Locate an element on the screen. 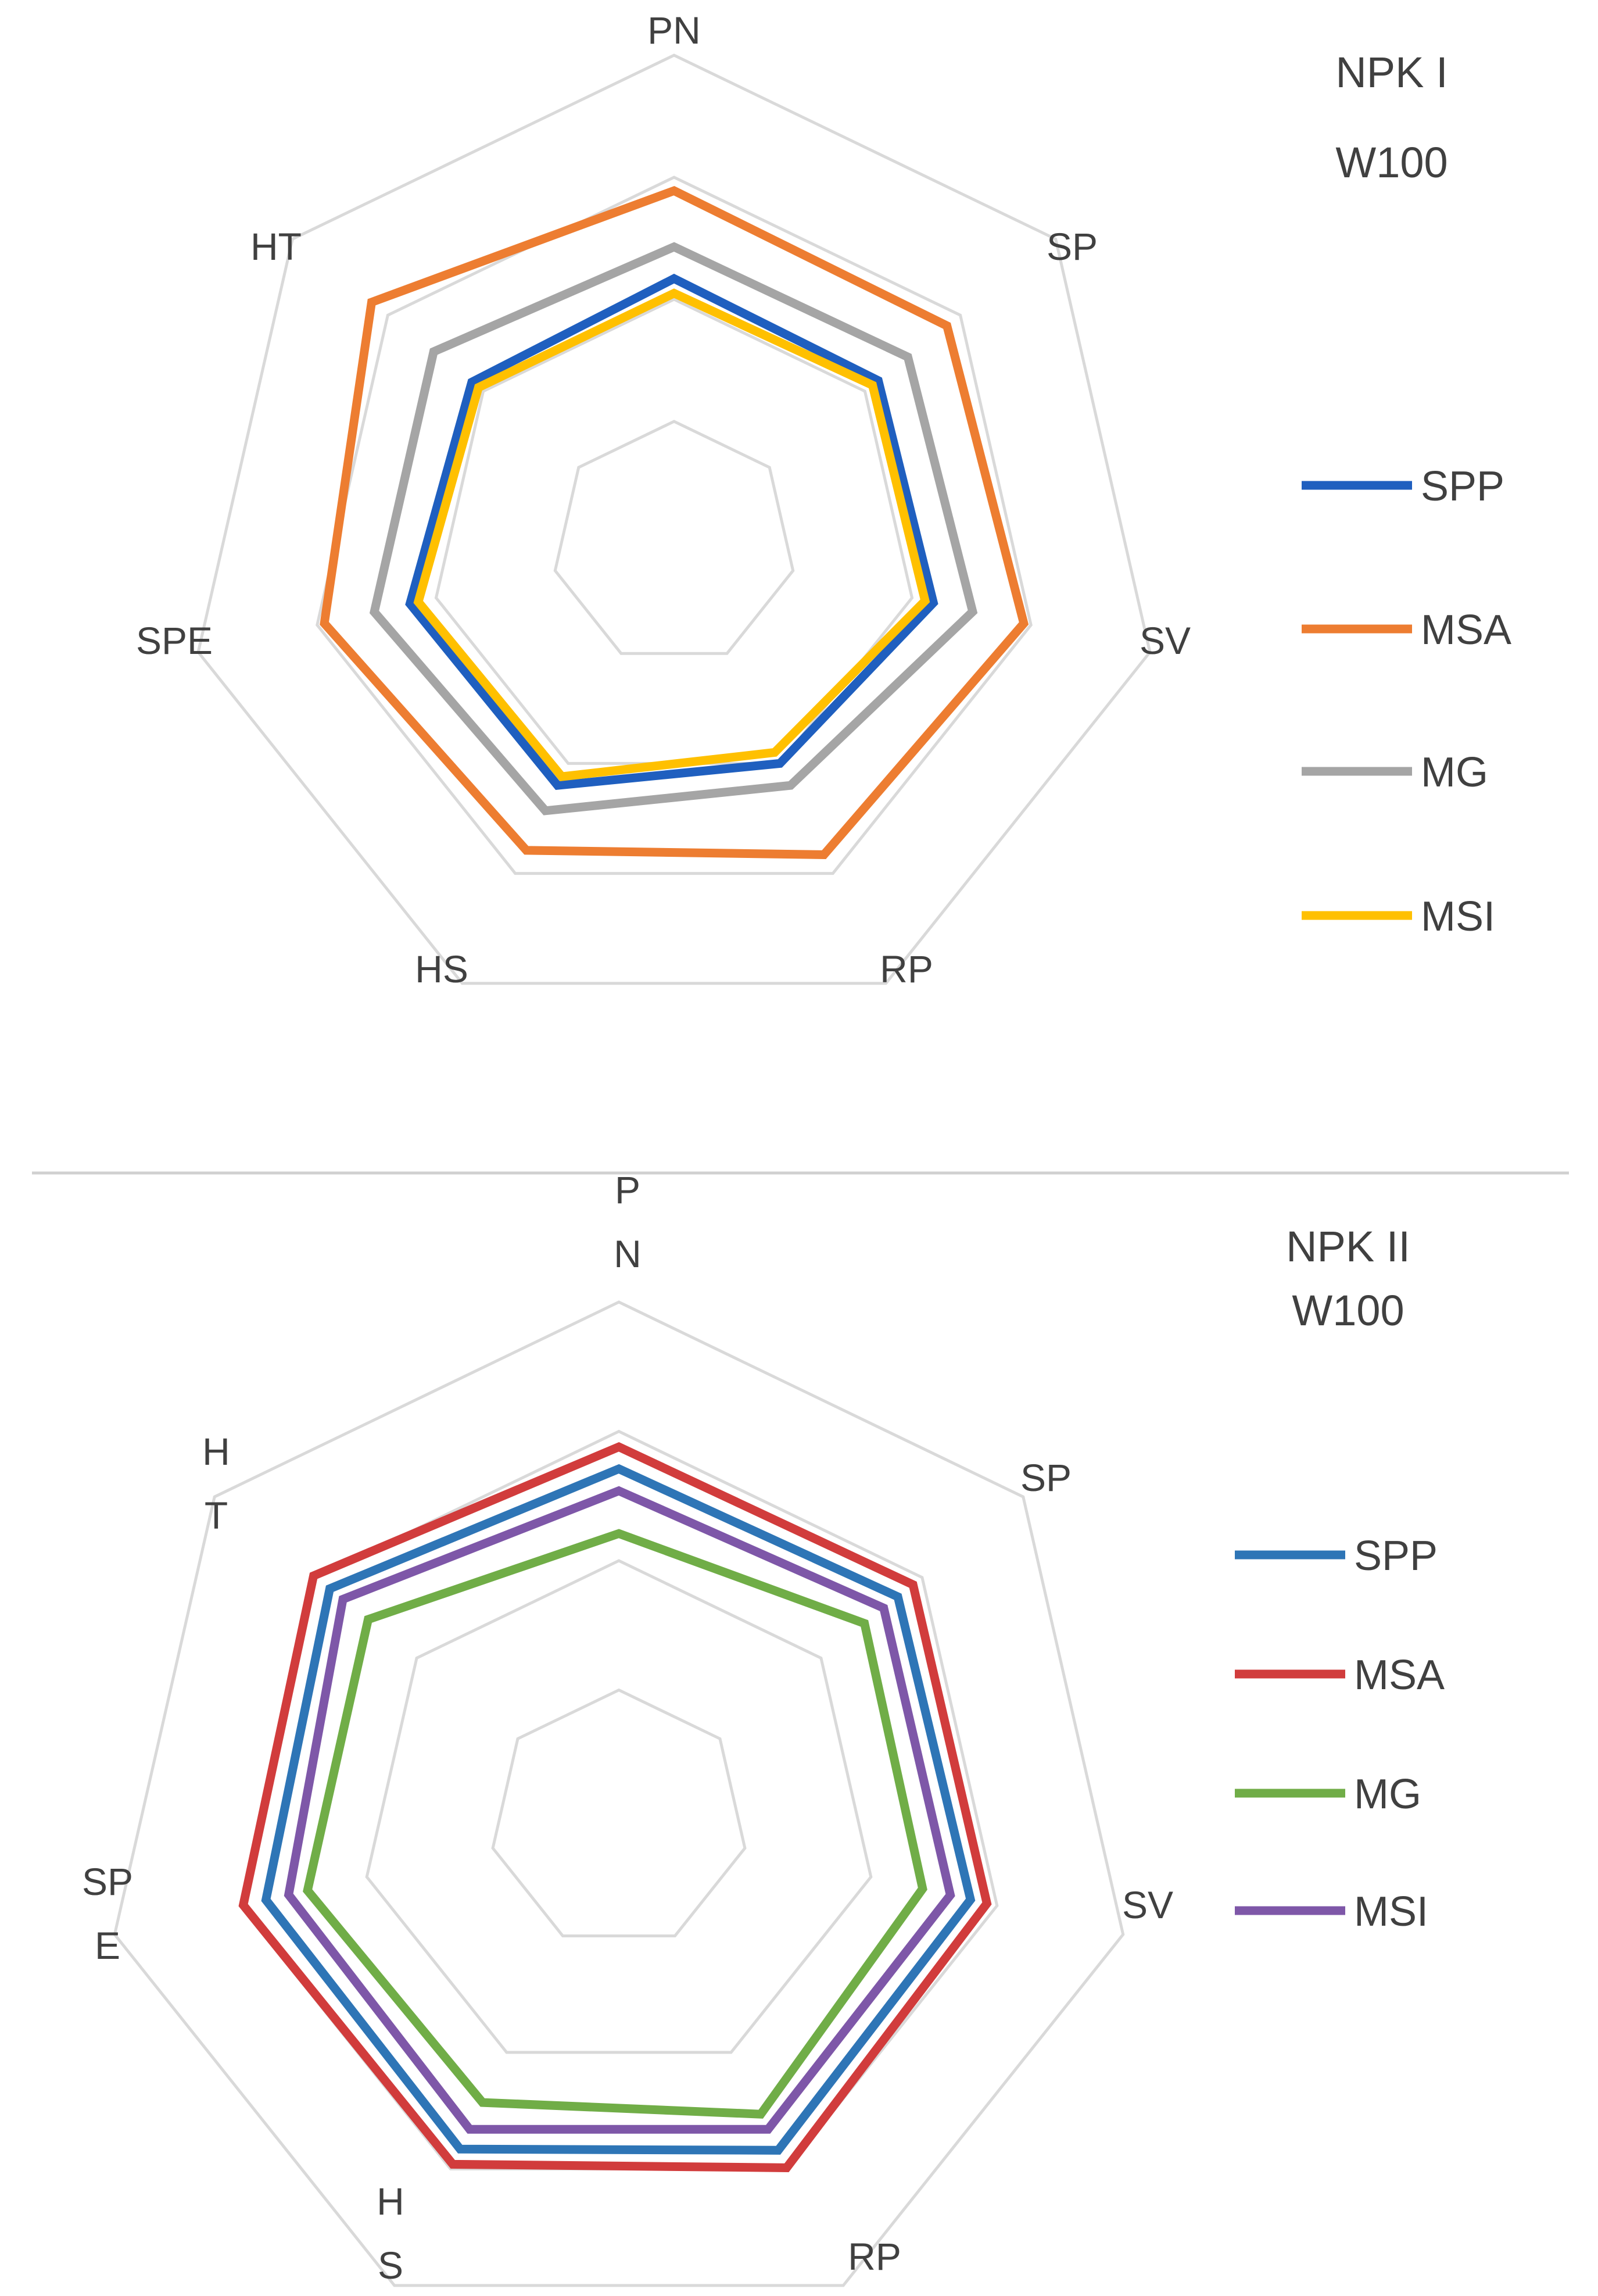 The image size is (1598, 2296). series-line-msa is located at coordinates (675, 522).